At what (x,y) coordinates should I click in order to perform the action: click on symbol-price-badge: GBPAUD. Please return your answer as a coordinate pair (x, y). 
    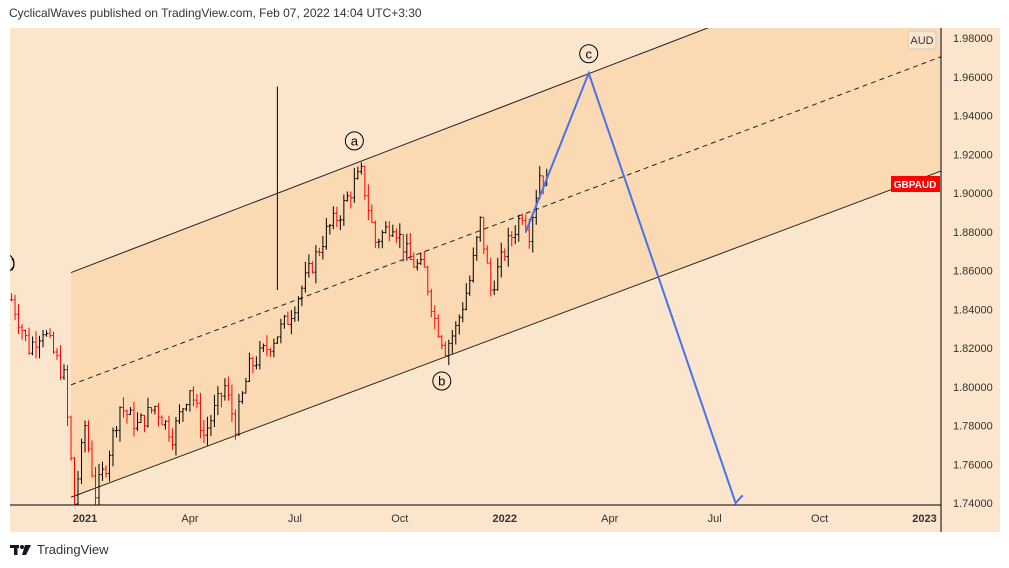
    Looking at the image, I should click on (915, 184).